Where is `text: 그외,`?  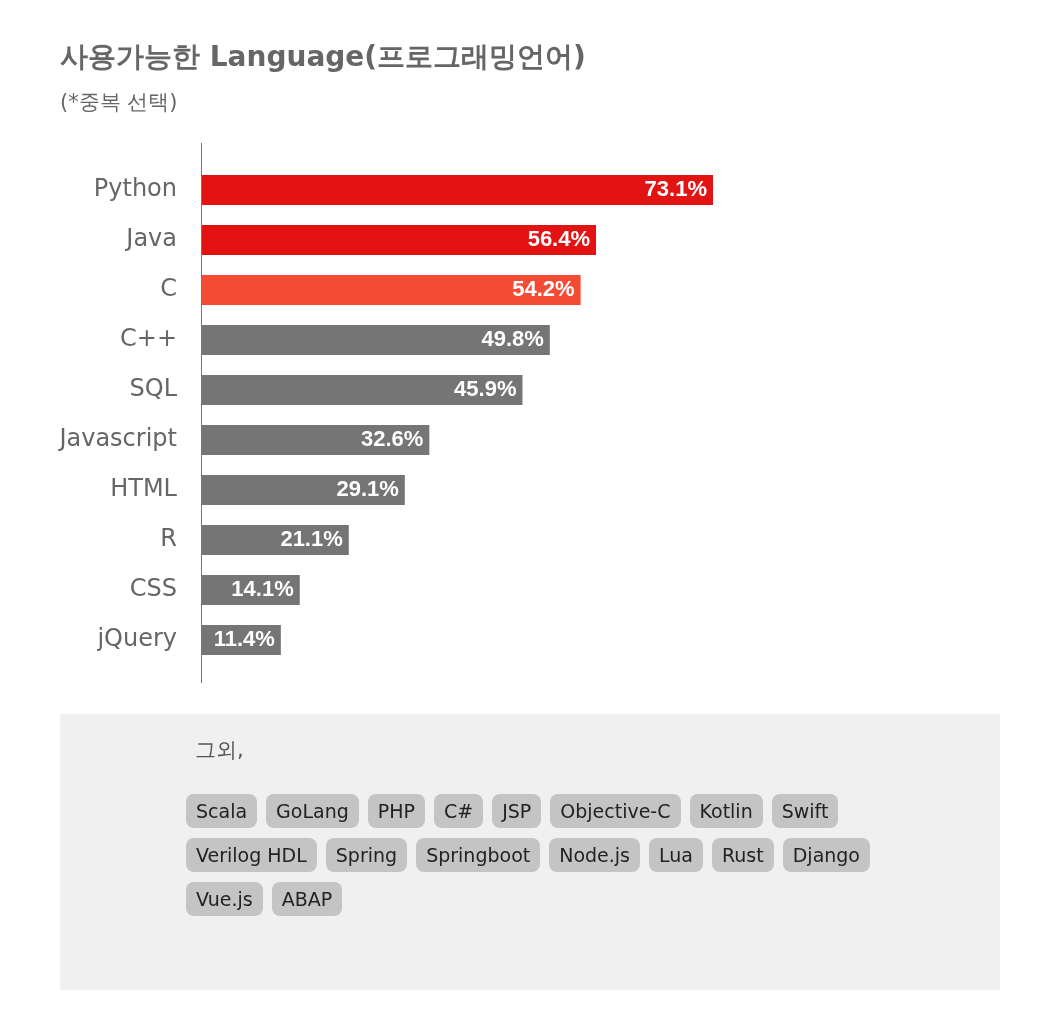
text: 그외, is located at coordinates (219, 750).